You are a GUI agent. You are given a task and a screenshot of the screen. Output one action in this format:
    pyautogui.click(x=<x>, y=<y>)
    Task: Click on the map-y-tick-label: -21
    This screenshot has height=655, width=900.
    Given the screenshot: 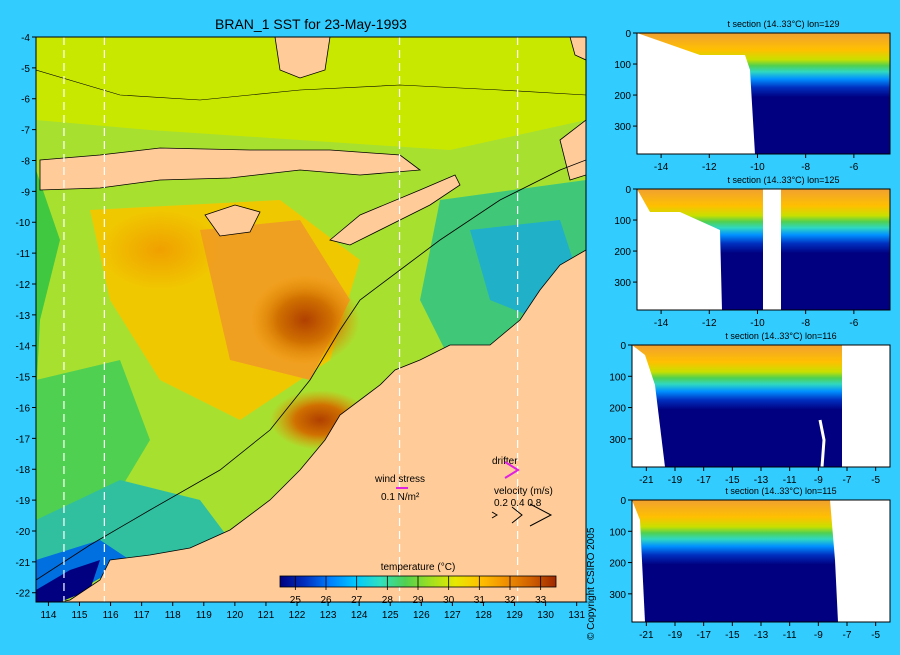 What is the action you would take?
    pyautogui.click(x=23, y=563)
    